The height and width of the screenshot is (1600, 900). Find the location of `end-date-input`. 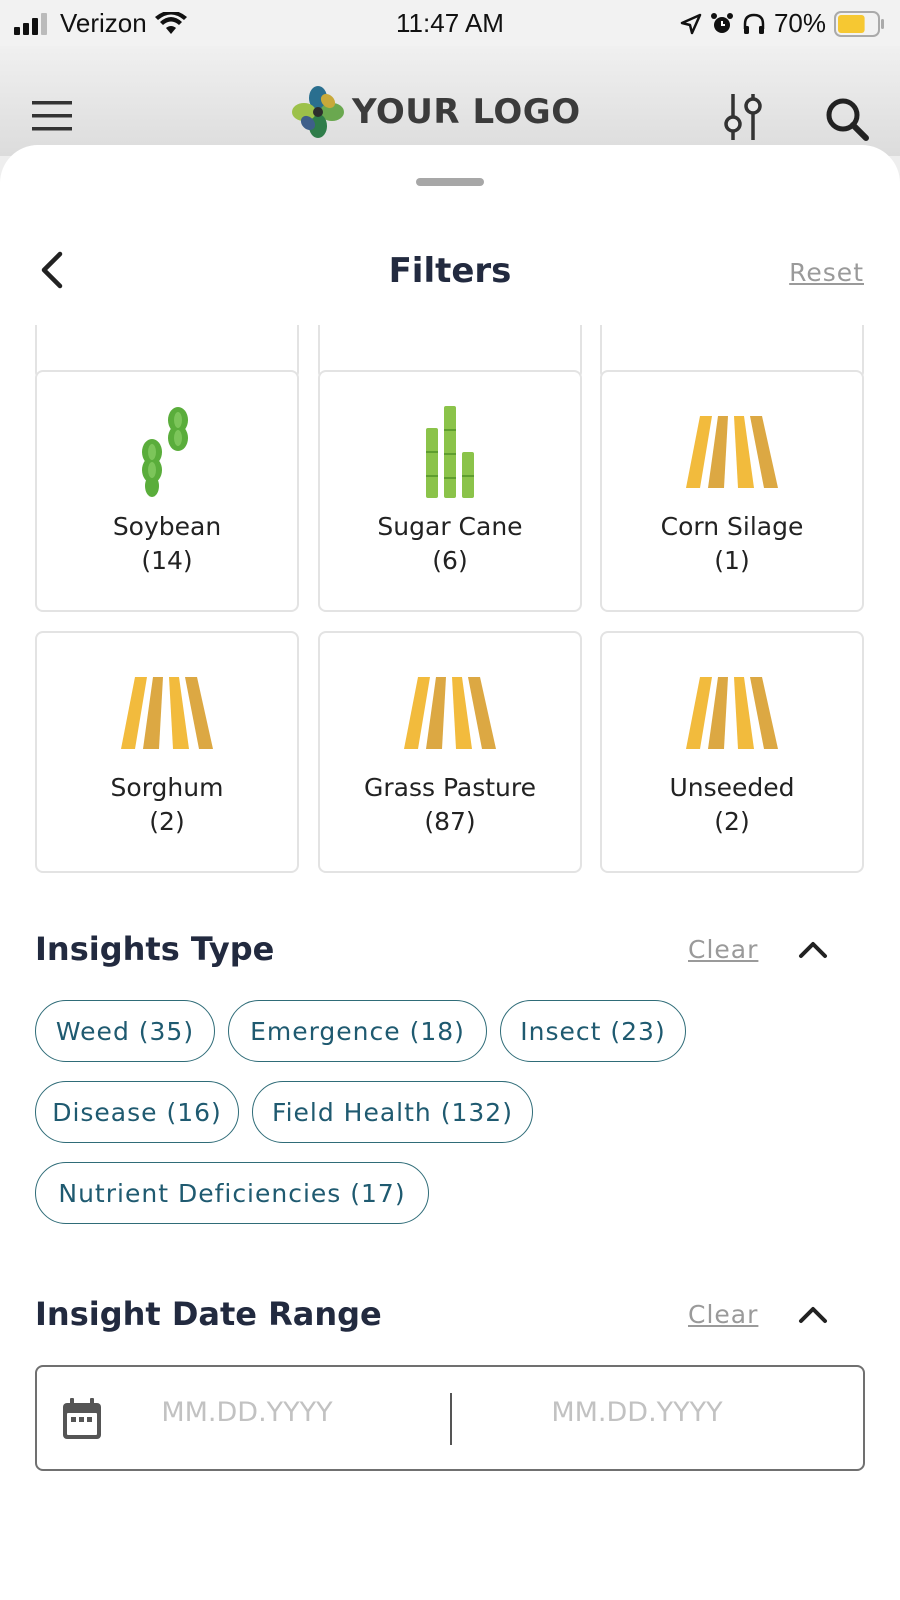

end-date-input is located at coordinates (637, 1412).